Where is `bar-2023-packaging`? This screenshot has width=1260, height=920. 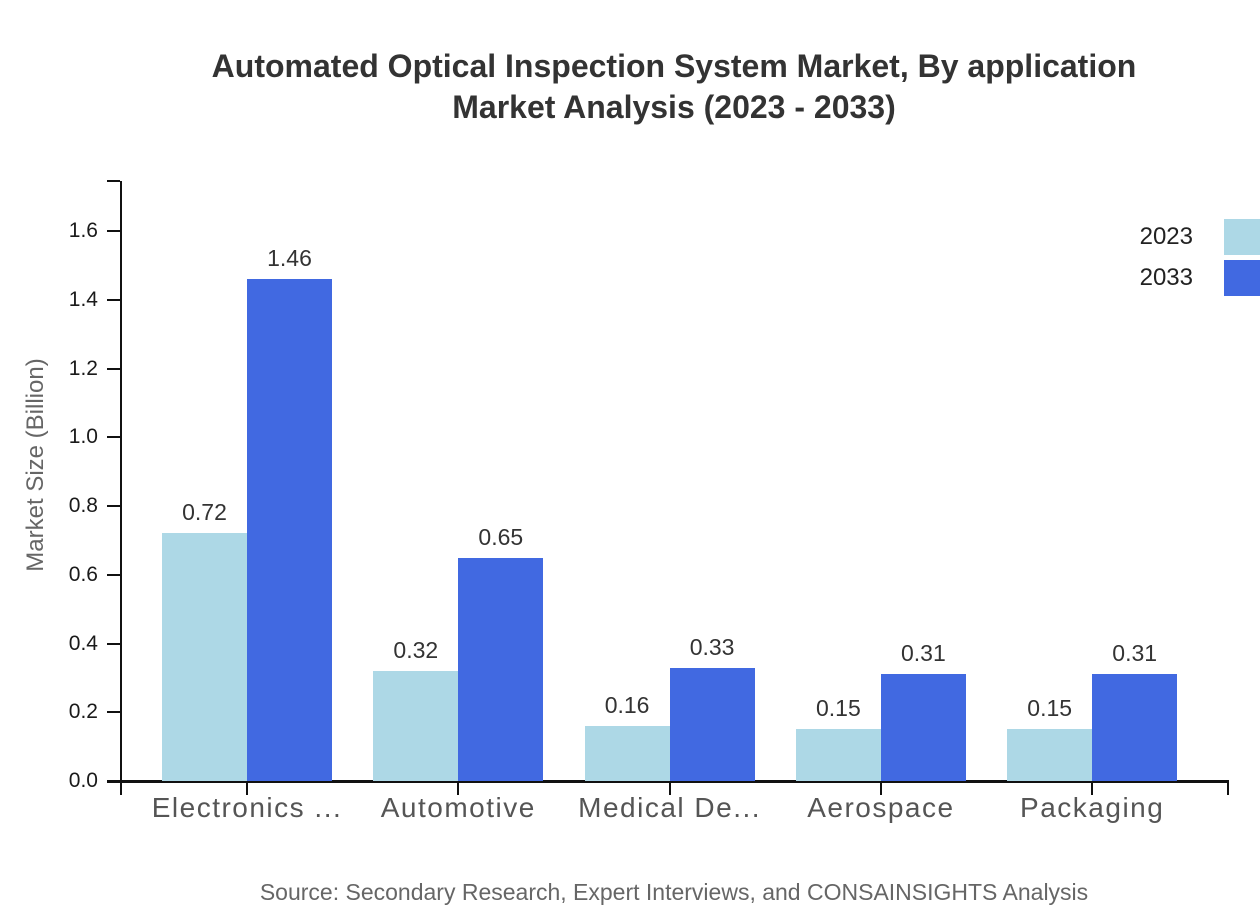 bar-2023-packaging is located at coordinates (1050, 755).